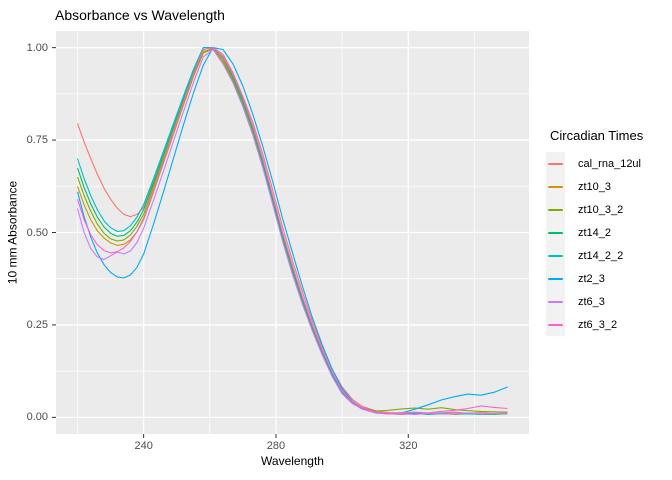  I want to click on legend-item-zt6_3_2: zt6_3_2, so click(608, 324).